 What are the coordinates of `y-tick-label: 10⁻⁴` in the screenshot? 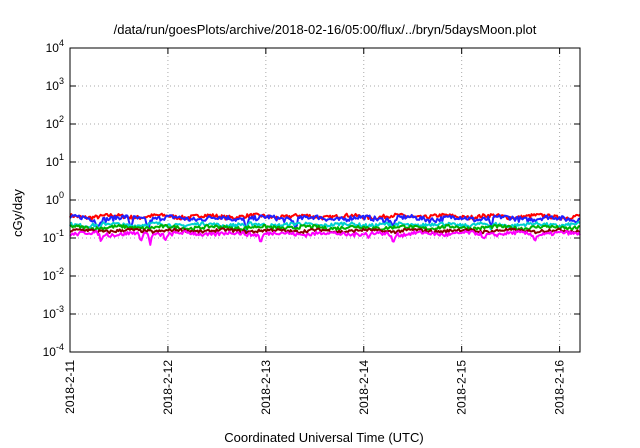 It's located at (53, 350).